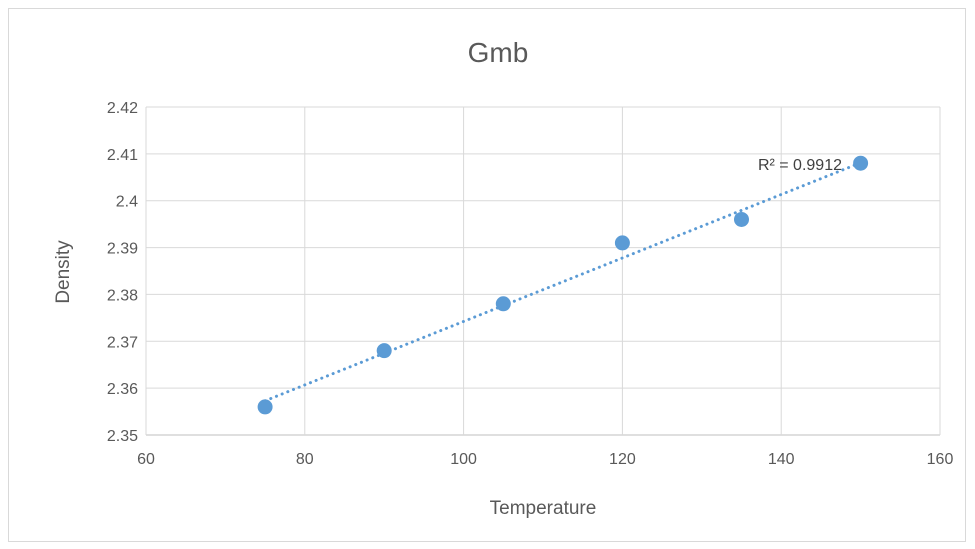 Image resolution: width=975 pixels, height=549 pixels. What do you see at coordinates (940, 459) in the screenshot?
I see `x-tick-label: 160` at bounding box center [940, 459].